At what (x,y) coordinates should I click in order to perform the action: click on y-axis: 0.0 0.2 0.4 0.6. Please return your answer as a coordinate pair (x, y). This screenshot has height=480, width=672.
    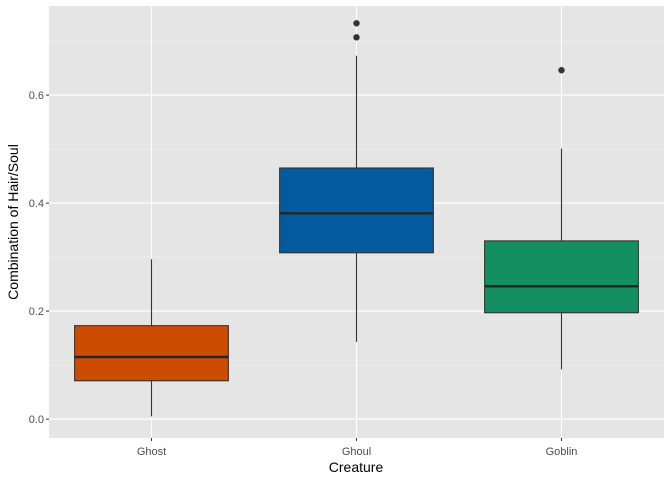
    Looking at the image, I should click on (39, 258).